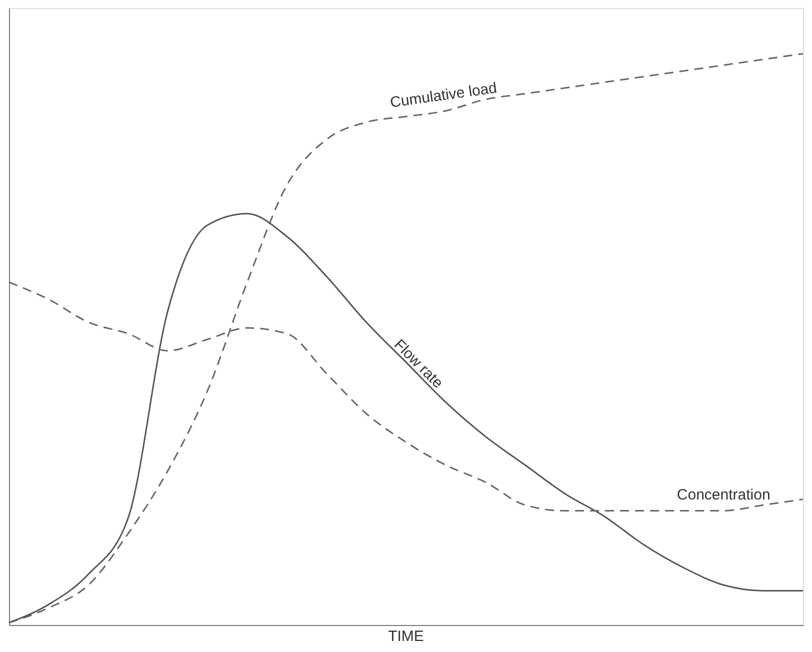 This screenshot has width=812, height=652. What do you see at coordinates (723, 495) in the screenshot?
I see `series-label: Concentration` at bounding box center [723, 495].